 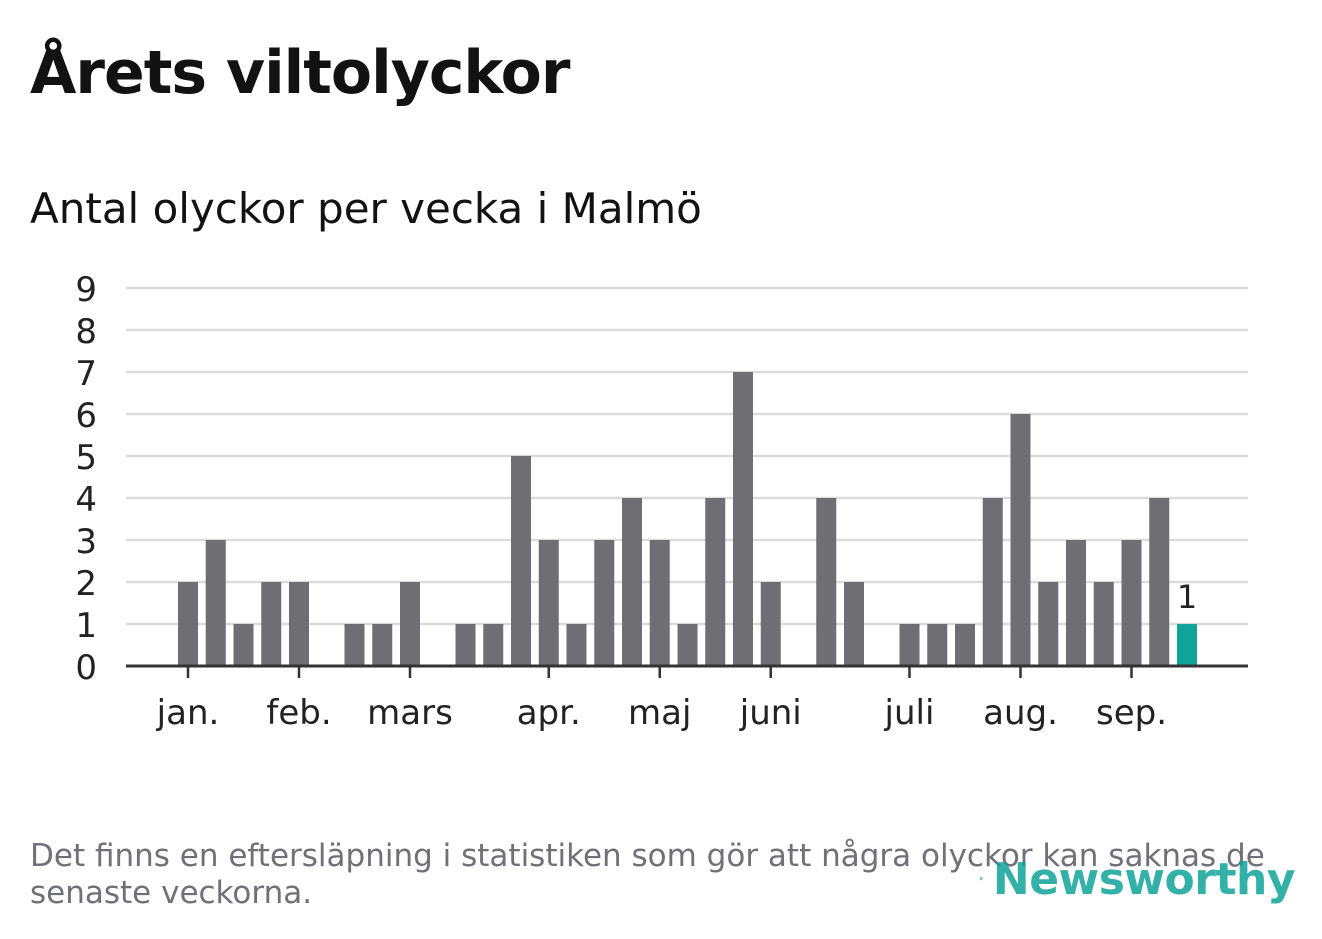 What do you see at coordinates (86, 542) in the screenshot?
I see `y-tick-label: 3` at bounding box center [86, 542].